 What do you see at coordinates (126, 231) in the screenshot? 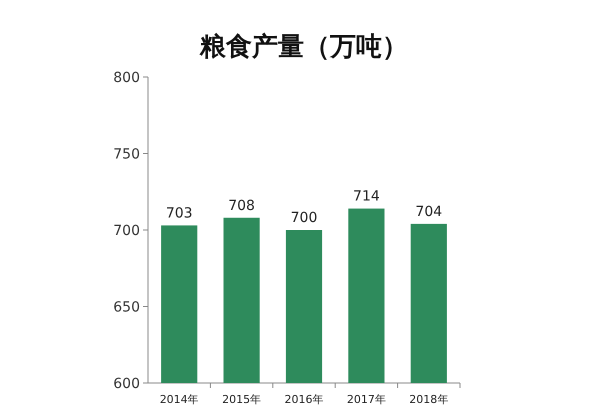
I see `y-tick-label: 700` at bounding box center [126, 231].